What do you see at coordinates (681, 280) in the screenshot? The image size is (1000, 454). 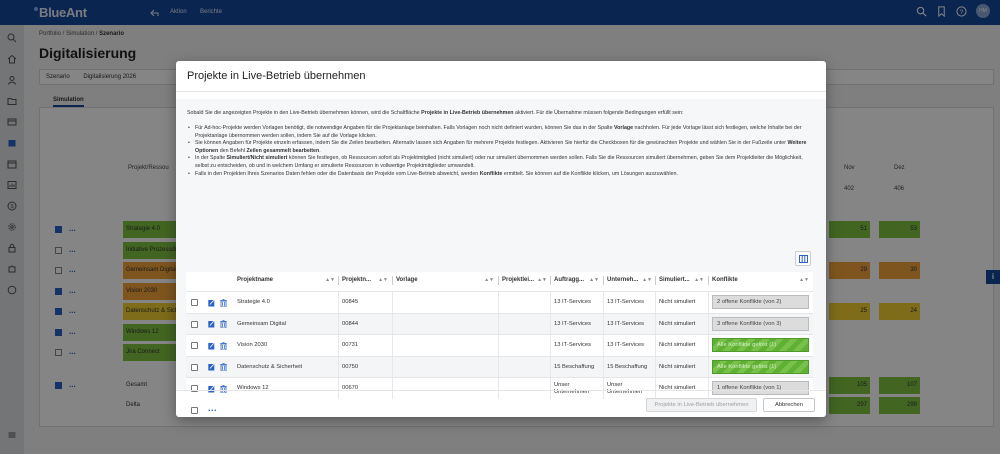 I see `column-simuliert: Simuliert... ▲▼` at bounding box center [681, 280].